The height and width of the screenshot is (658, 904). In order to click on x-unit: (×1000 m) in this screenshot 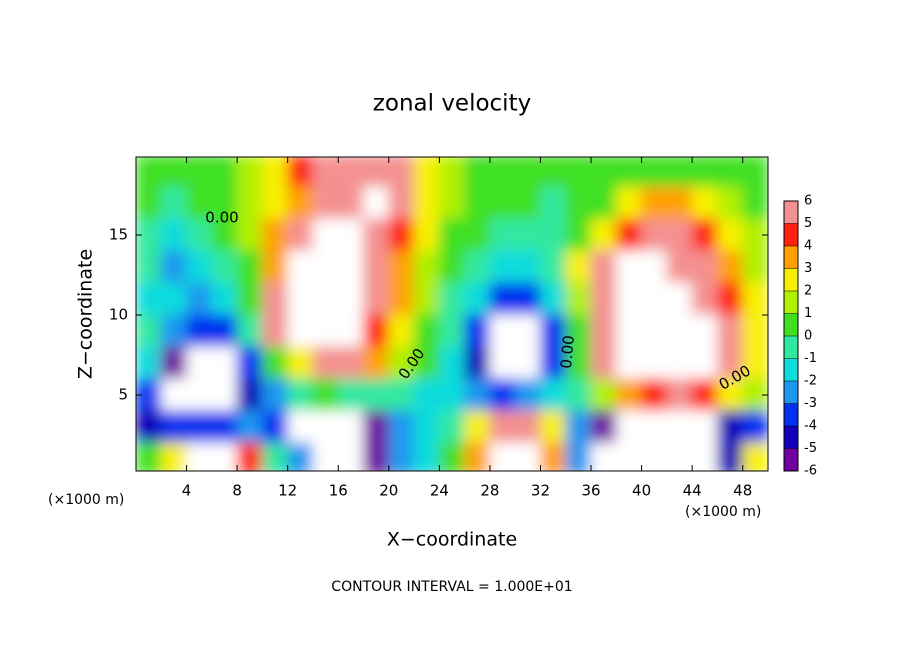, I will do `click(86, 500)`.